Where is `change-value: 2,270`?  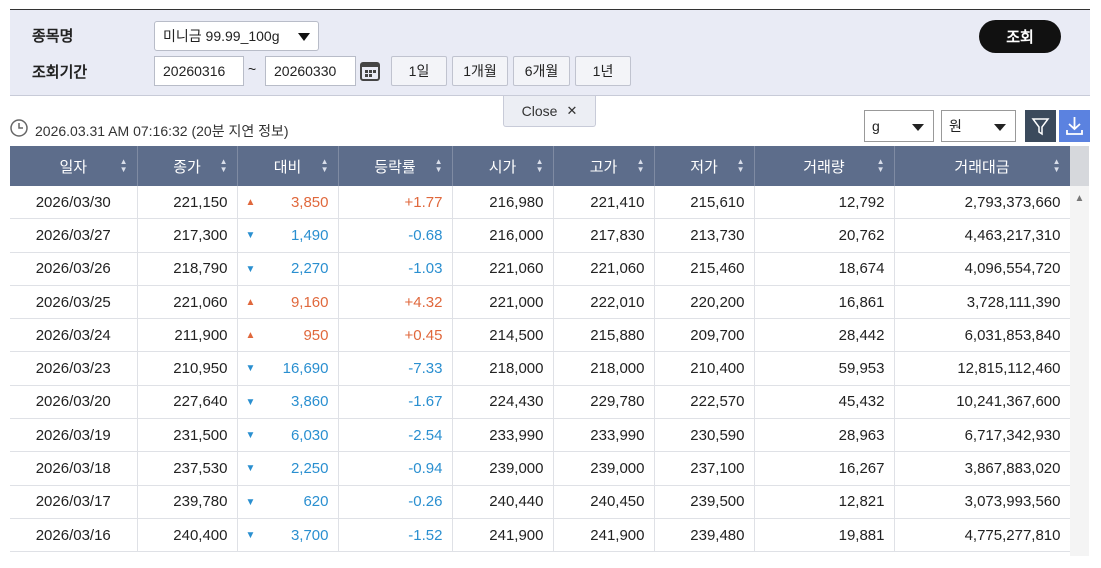
change-value: 2,270 is located at coordinates (309, 269).